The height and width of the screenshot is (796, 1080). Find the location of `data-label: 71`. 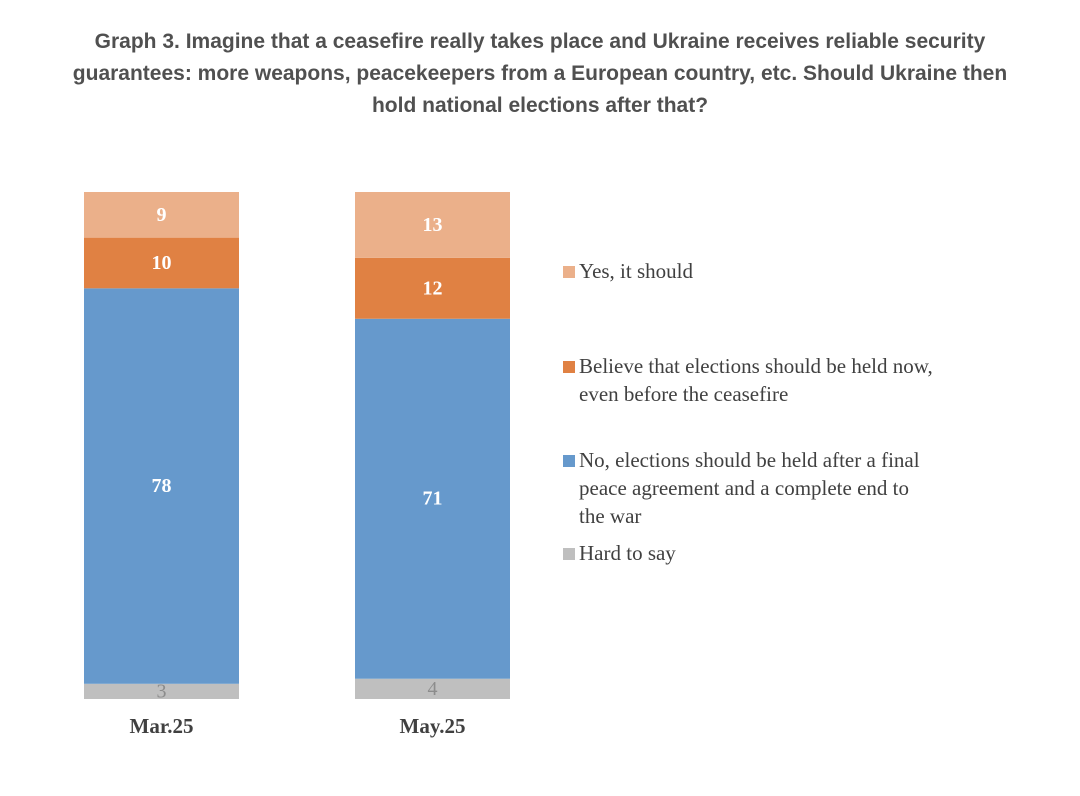

data-label: 71 is located at coordinates (433, 499).